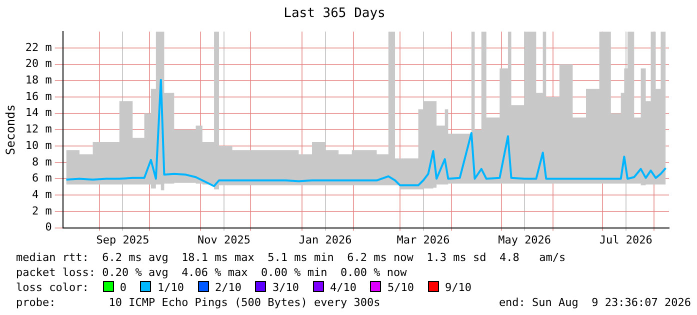  Describe the element at coordinates (52, 287) in the screenshot. I see `text: loss color:` at that location.